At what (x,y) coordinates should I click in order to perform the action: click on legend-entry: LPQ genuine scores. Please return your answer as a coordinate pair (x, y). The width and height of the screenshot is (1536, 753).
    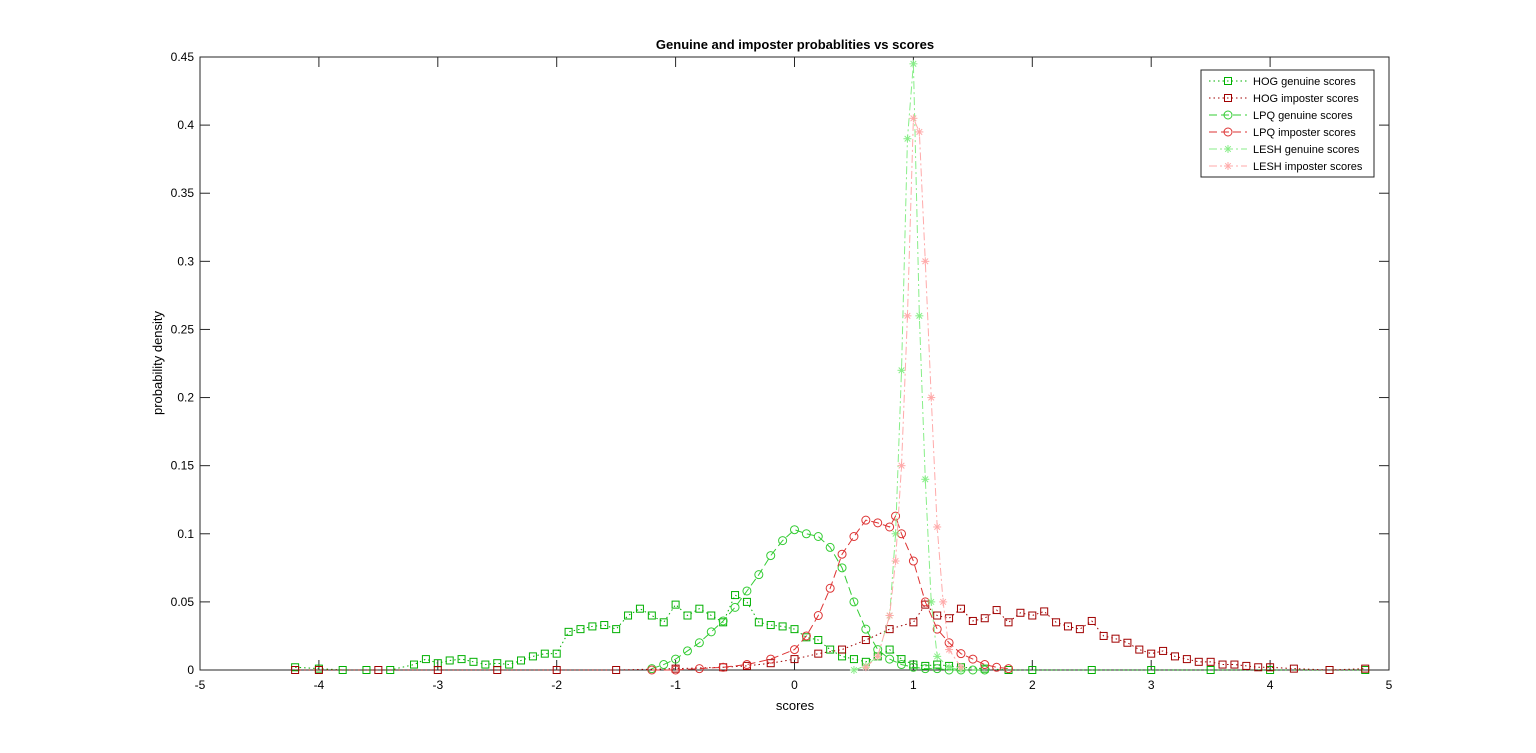
    Looking at the image, I should click on (1281, 116).